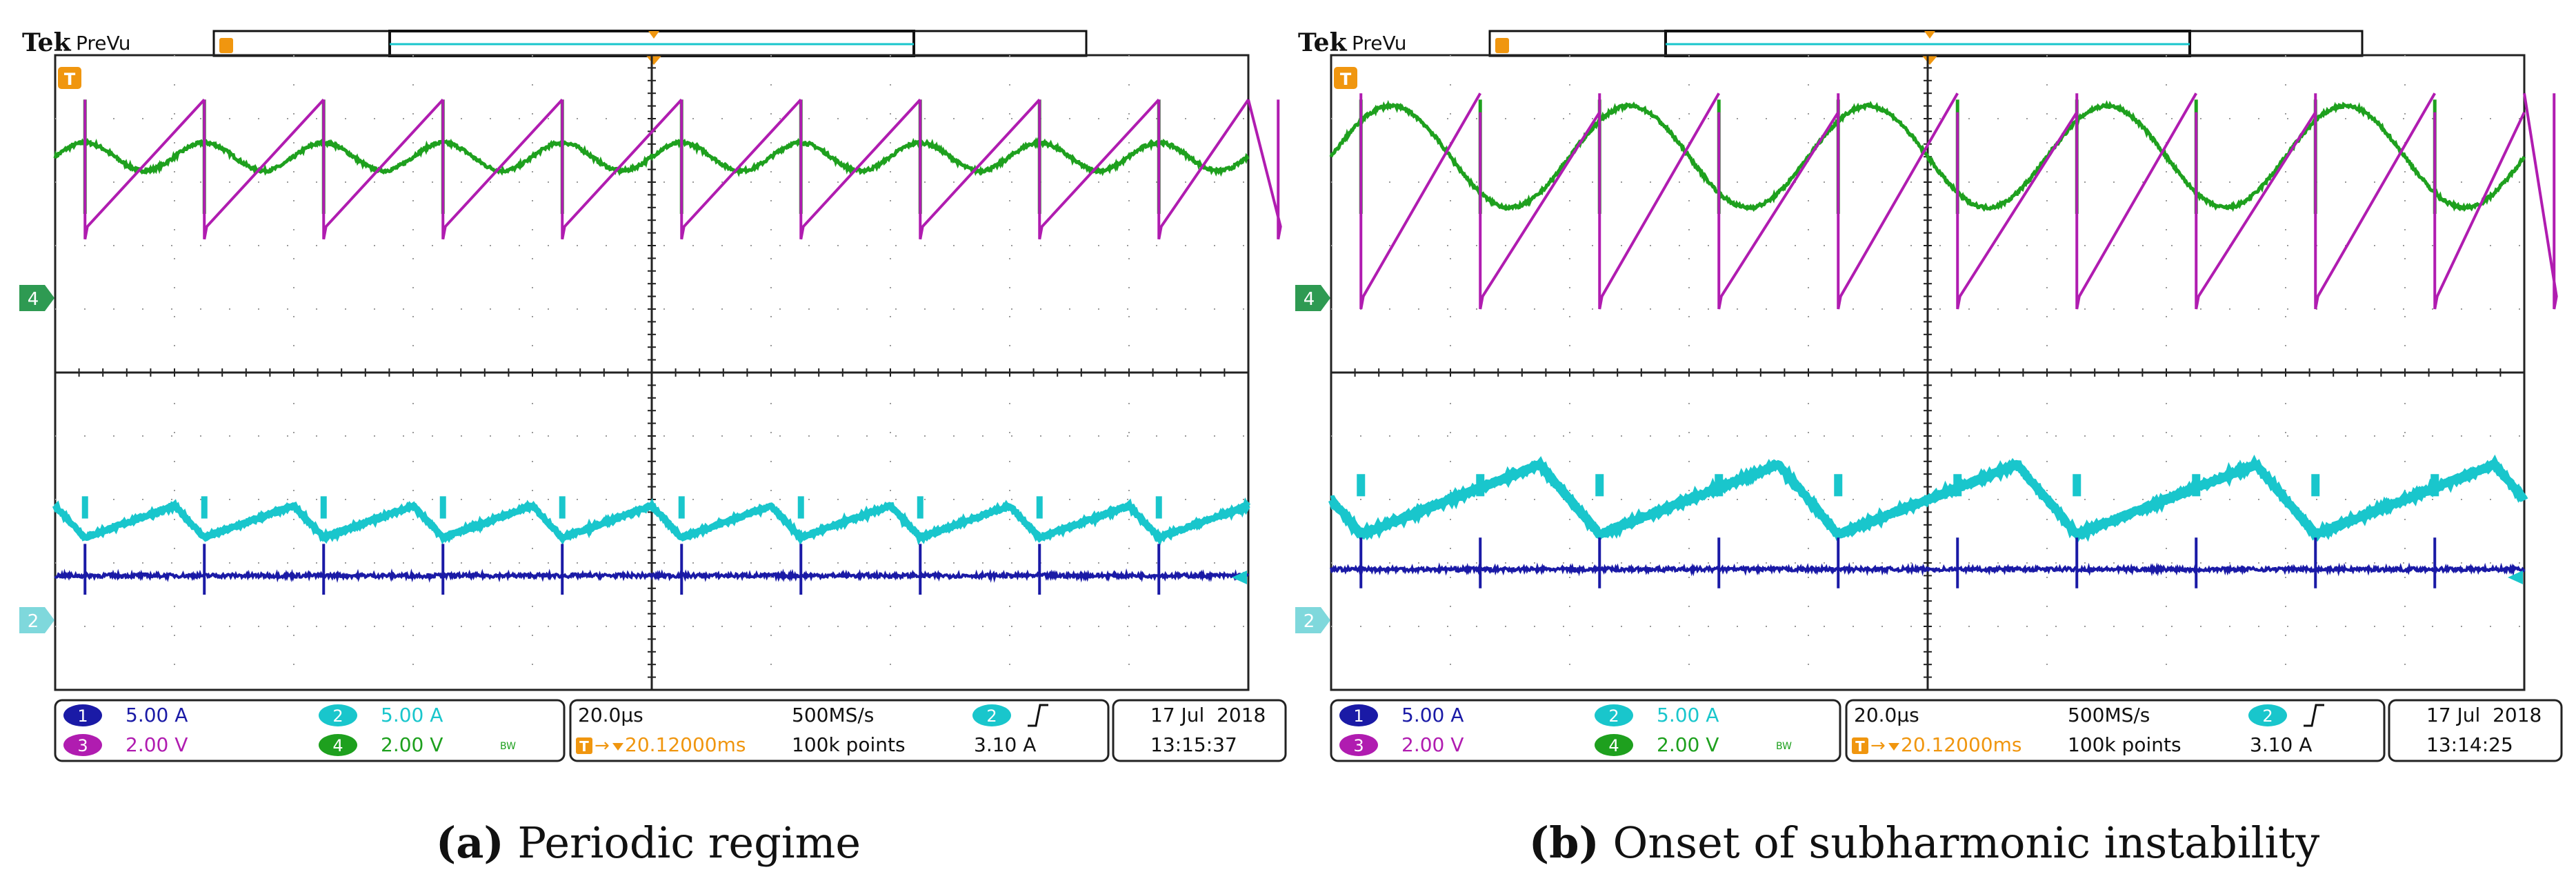 This screenshot has height=892, width=2576. I want to click on caption-label: (a), so click(469, 842).